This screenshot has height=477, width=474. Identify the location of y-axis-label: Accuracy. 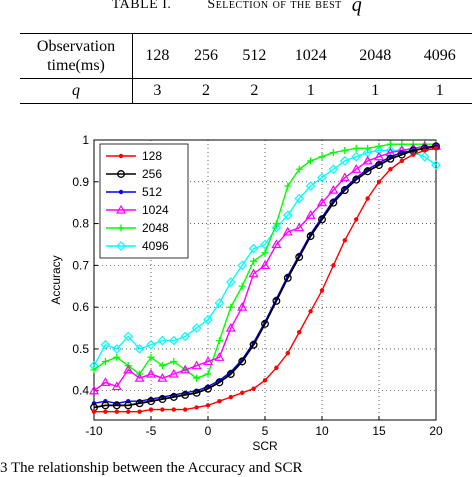
(56, 279).